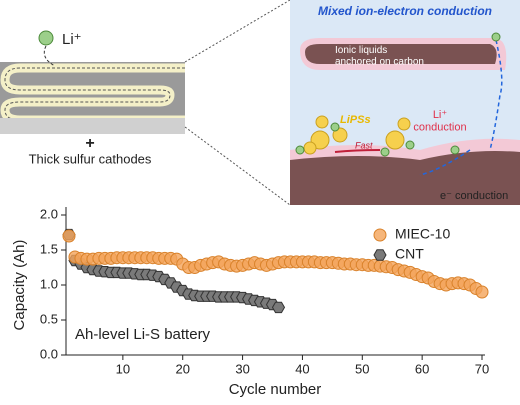 This screenshot has height=405, width=520. Describe the element at coordinates (302, 368) in the screenshot. I see `x-tick-label: 40` at that location.